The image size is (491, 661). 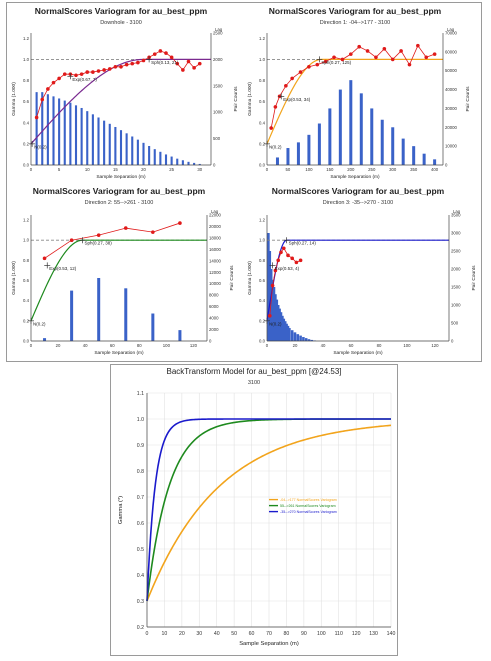 What do you see at coordinates (139, 345) in the screenshot?
I see `x-tick-label: 80` at bounding box center [139, 345].